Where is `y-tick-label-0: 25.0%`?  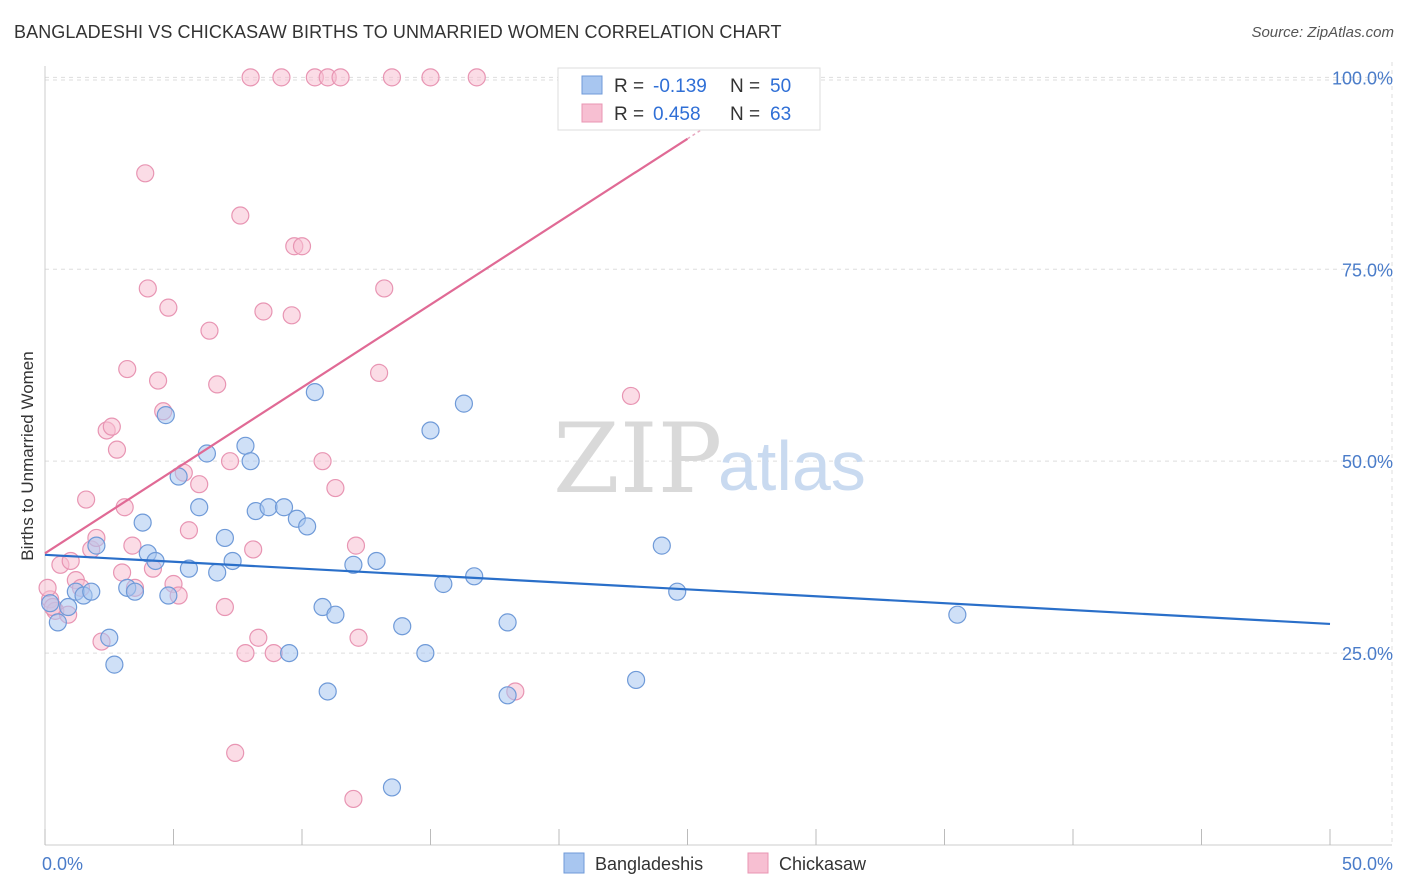 y-tick-label-0: 25.0% is located at coordinates (1367, 654).